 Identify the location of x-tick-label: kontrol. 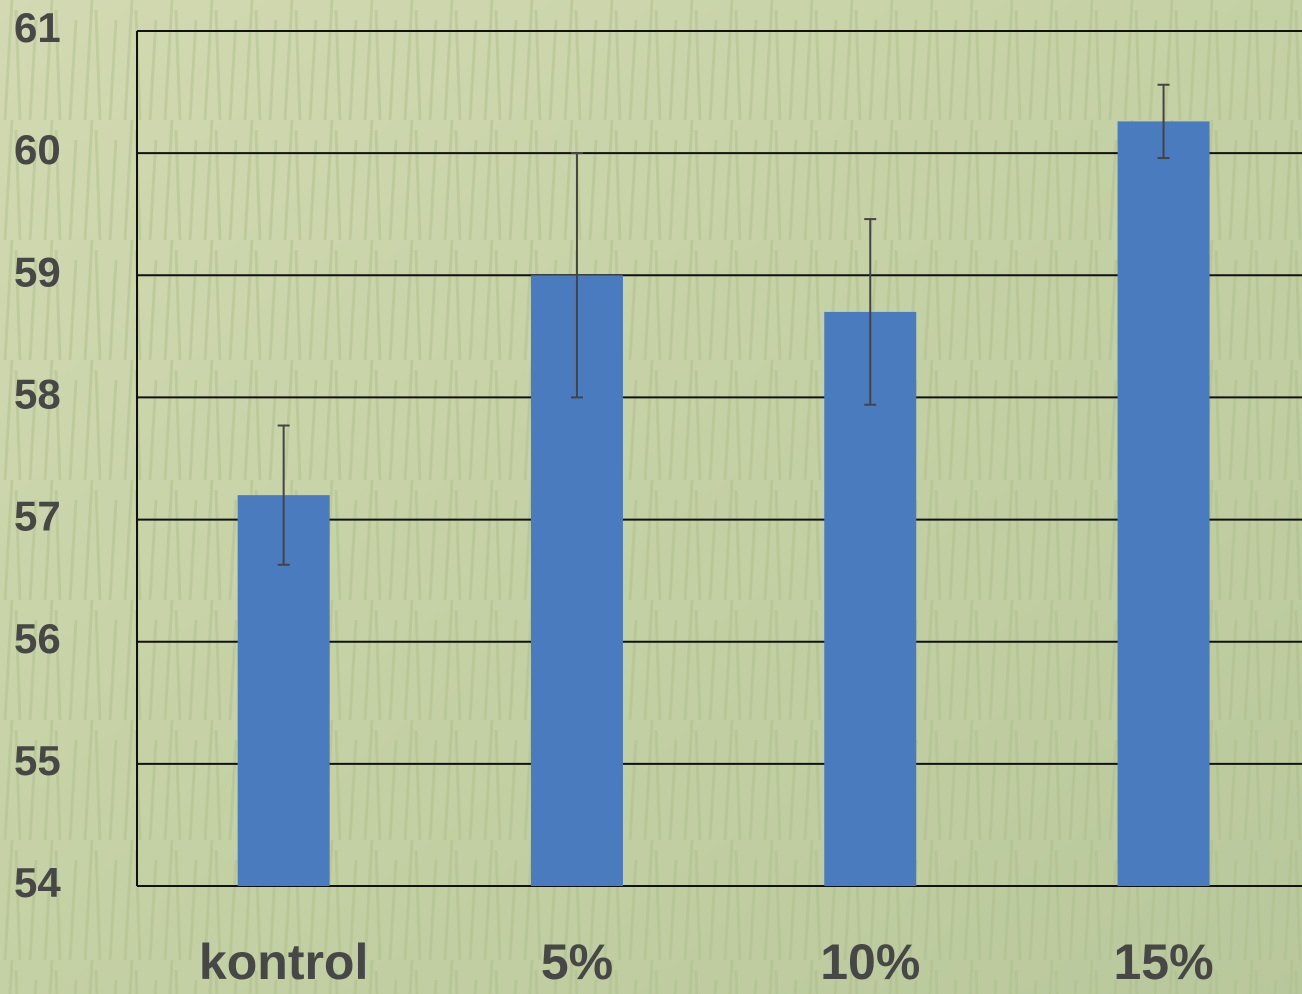
(283, 962).